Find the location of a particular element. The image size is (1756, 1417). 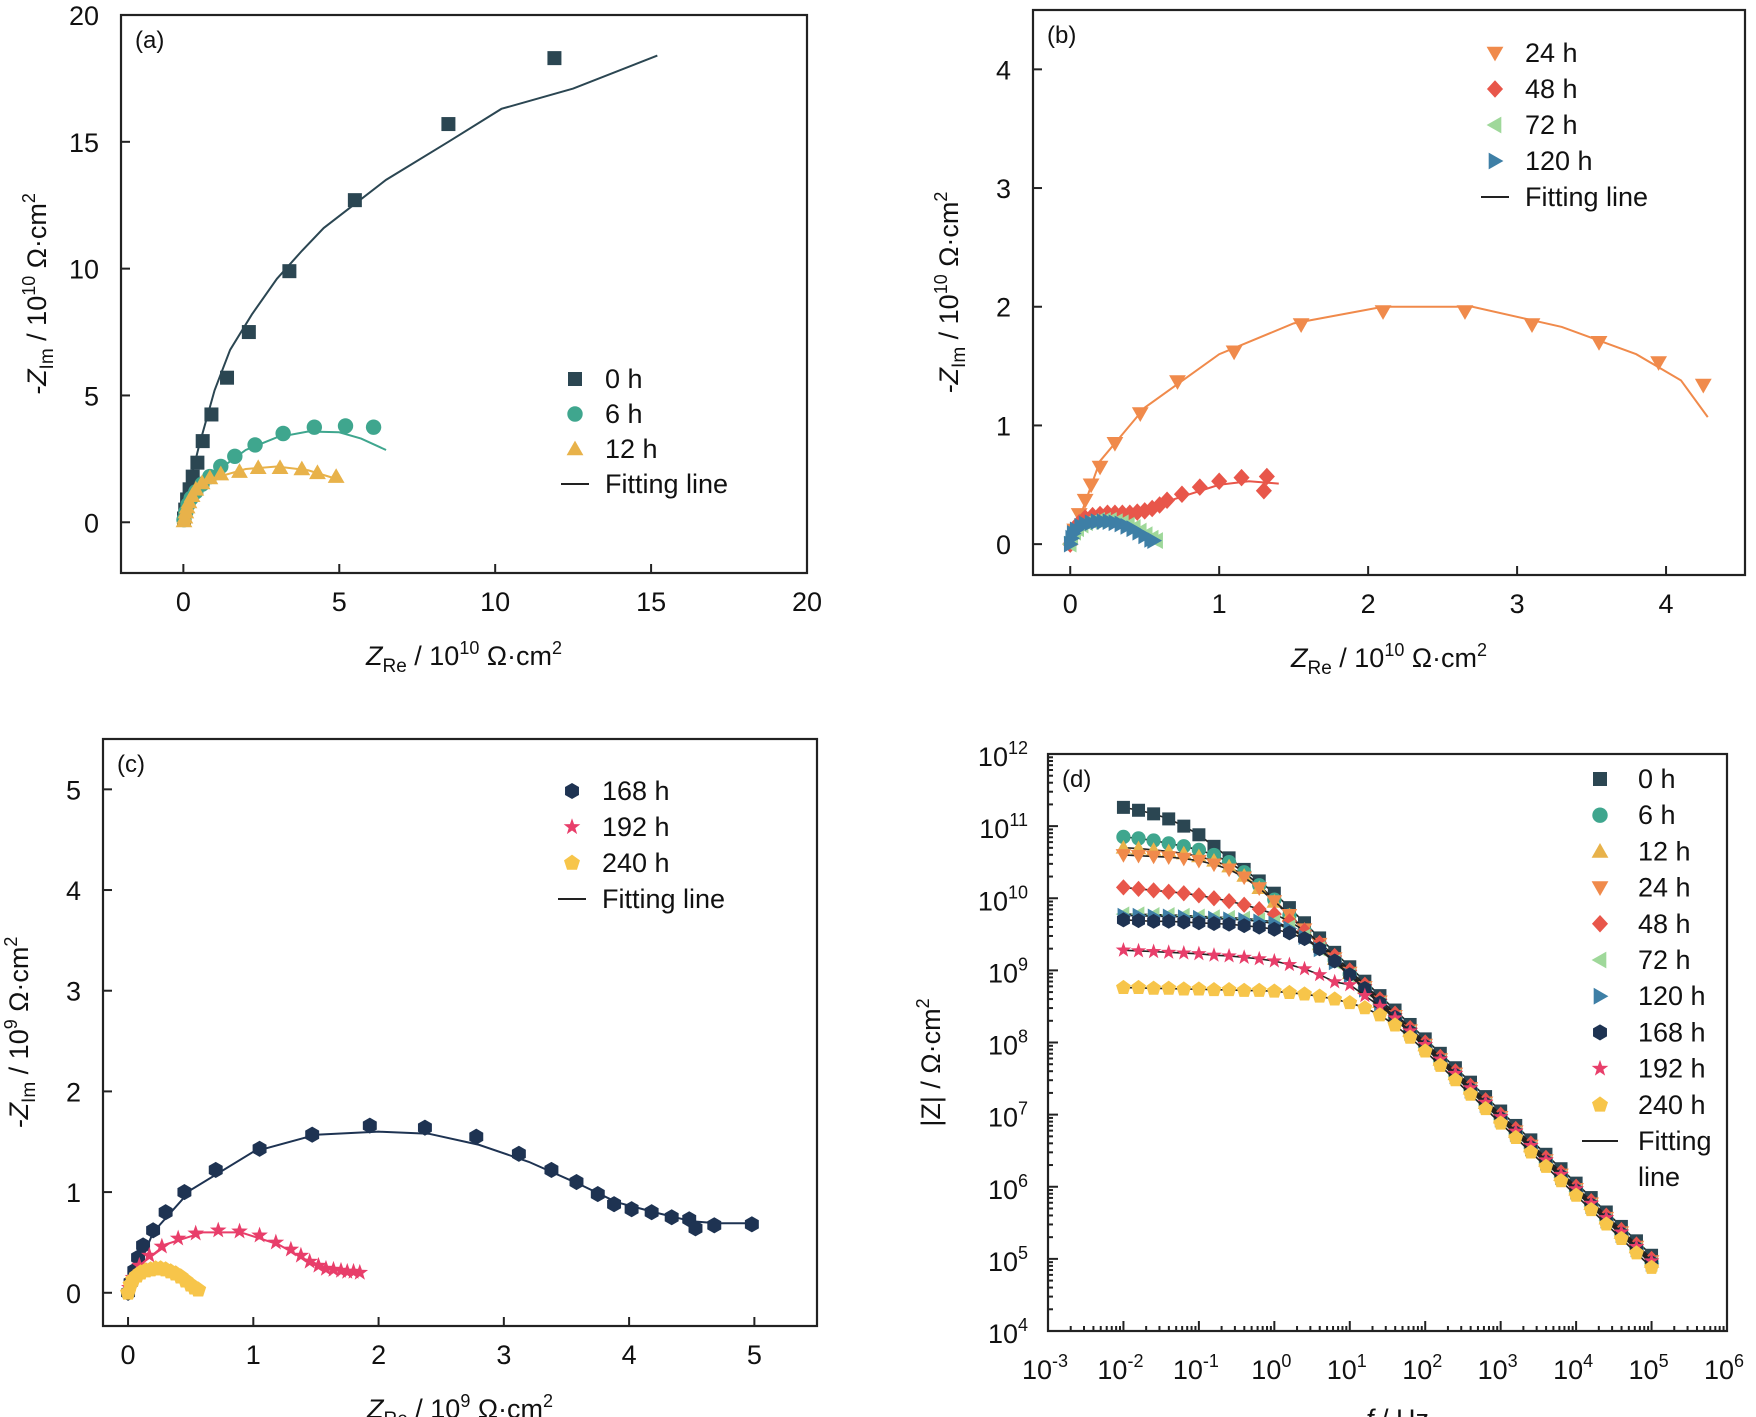

y-tick-label: 10⁴ is located at coordinates (1008, 1332).